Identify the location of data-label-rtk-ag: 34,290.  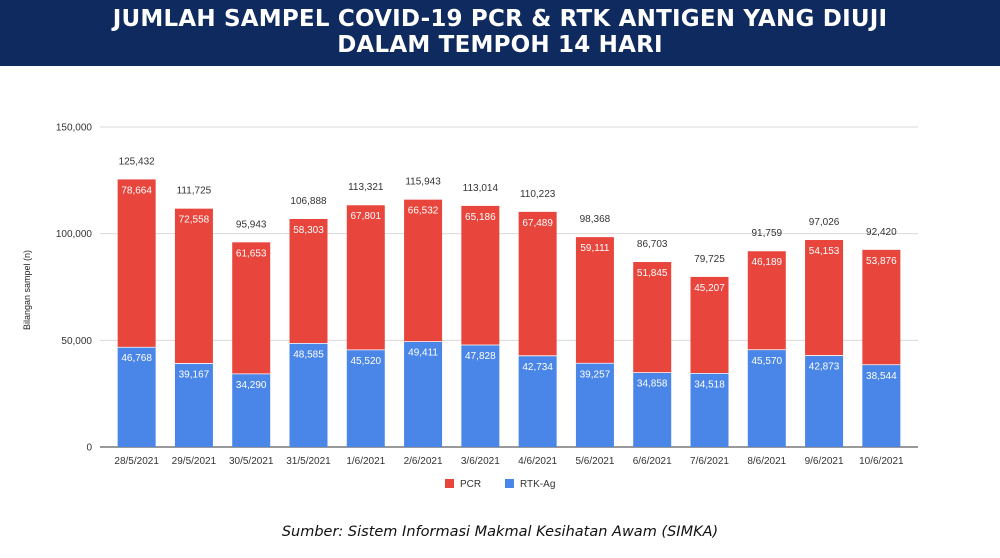
(251, 385).